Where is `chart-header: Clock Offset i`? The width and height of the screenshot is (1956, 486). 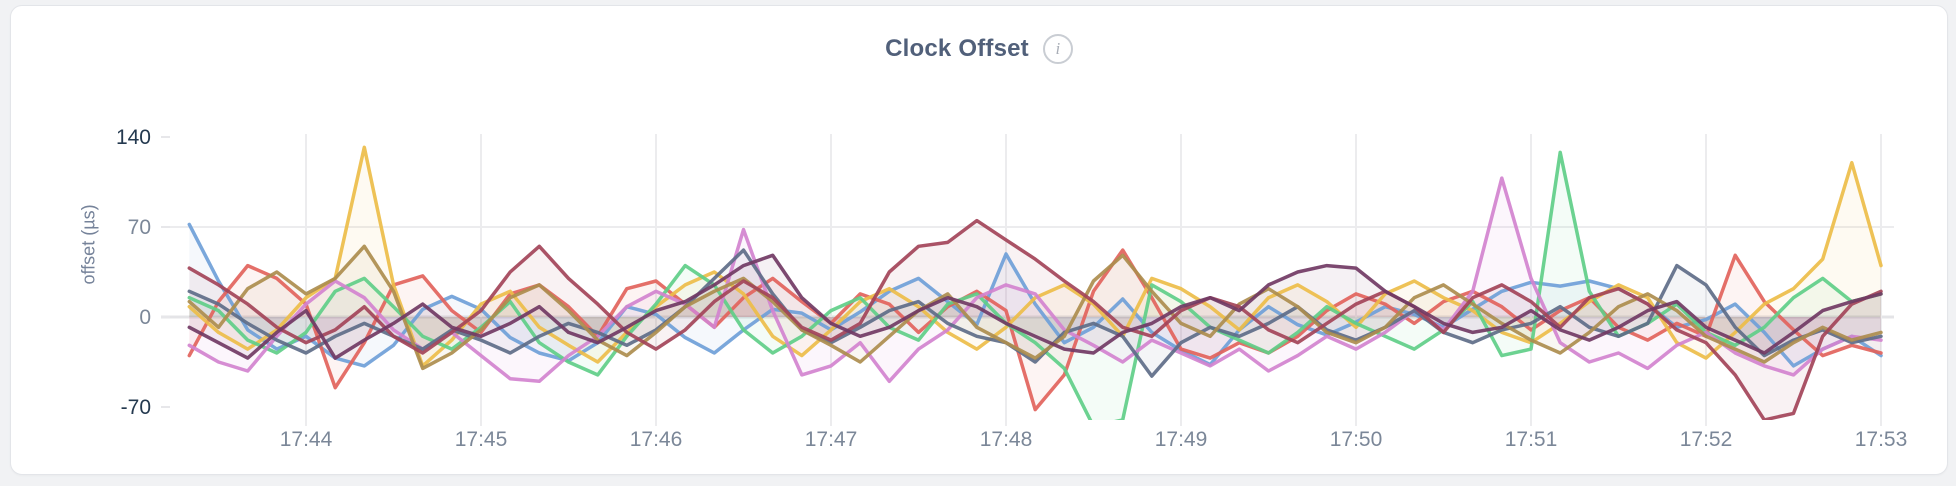 chart-header: Clock Offset i is located at coordinates (979, 49).